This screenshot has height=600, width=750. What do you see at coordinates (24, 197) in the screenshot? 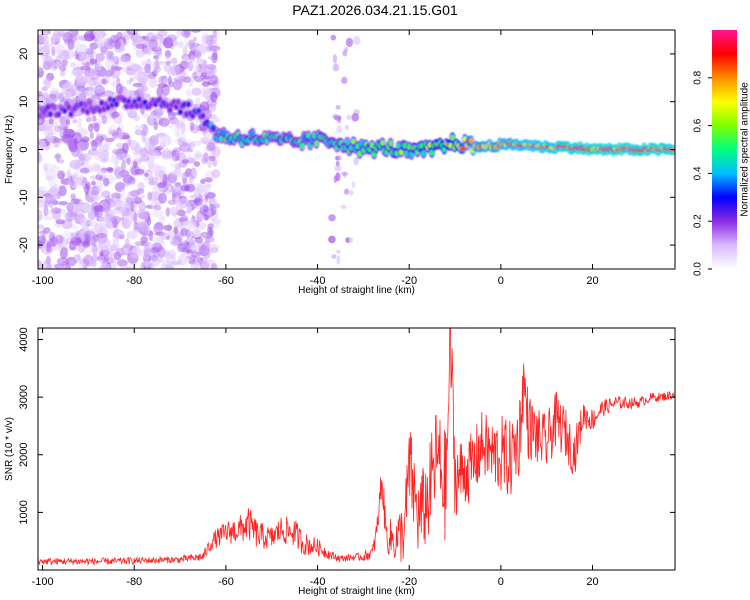
I see `y-tick-label: -10` at bounding box center [24, 197].